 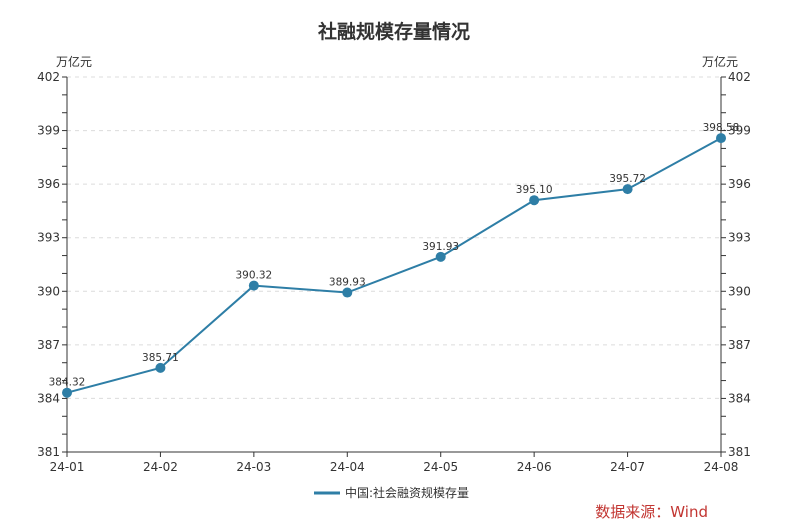 What do you see at coordinates (67, 467) in the screenshot?
I see `x-tick-label: 24-01` at bounding box center [67, 467].